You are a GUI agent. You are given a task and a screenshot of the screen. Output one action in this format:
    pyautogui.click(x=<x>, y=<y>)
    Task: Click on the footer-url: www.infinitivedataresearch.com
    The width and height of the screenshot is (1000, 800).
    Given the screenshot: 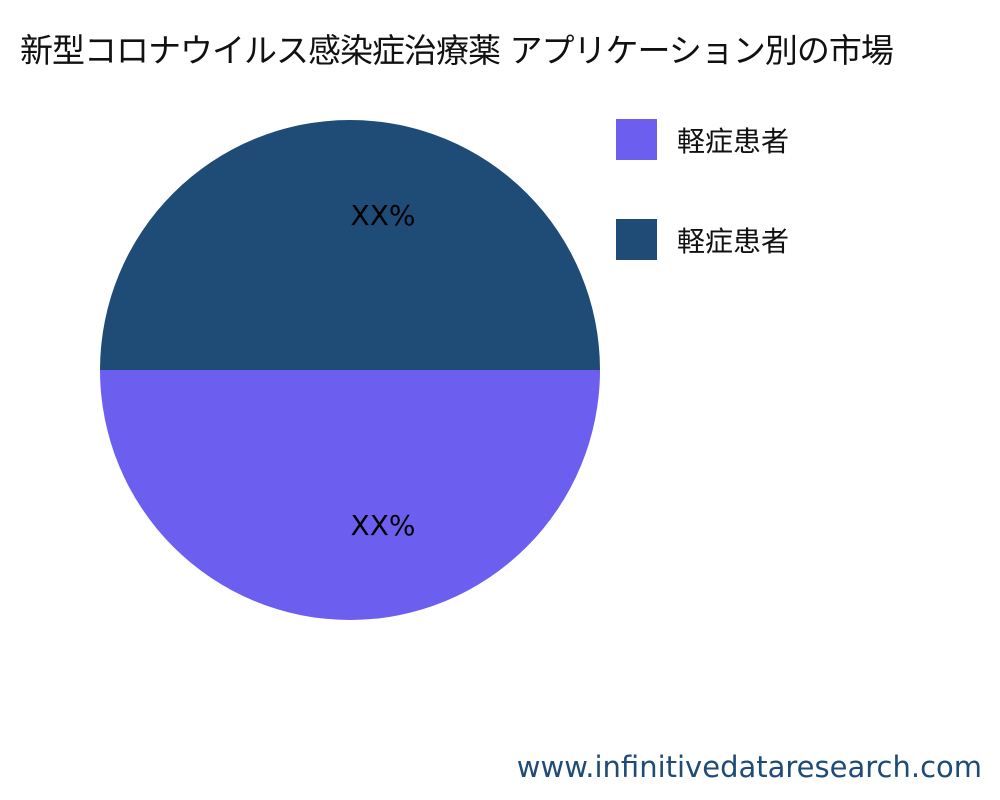 What is the action you would take?
    pyautogui.click(x=749, y=767)
    